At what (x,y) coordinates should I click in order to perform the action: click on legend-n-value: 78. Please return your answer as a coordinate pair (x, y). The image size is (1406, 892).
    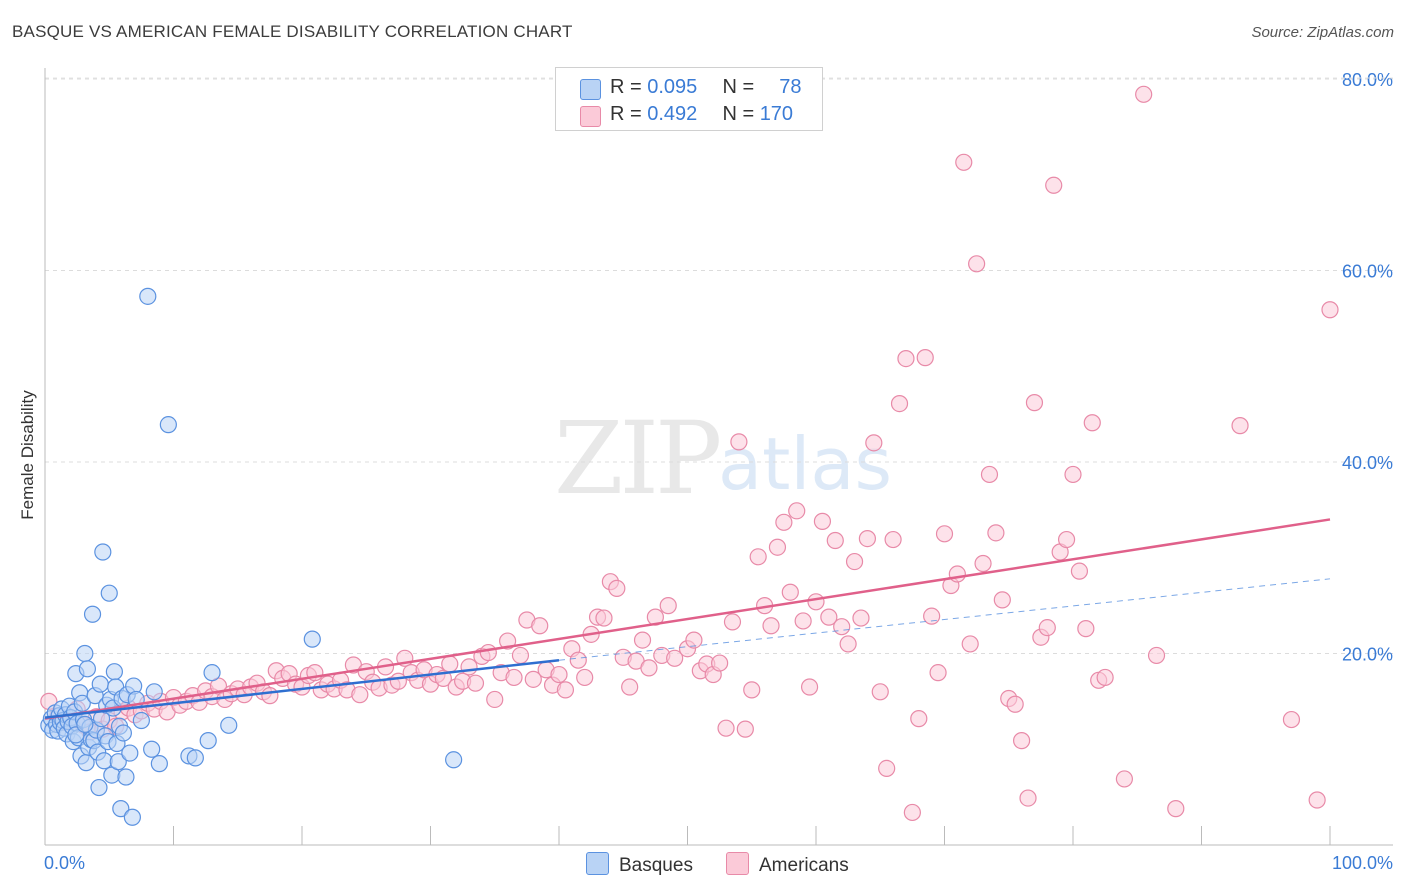
    Looking at the image, I should click on (790, 87).